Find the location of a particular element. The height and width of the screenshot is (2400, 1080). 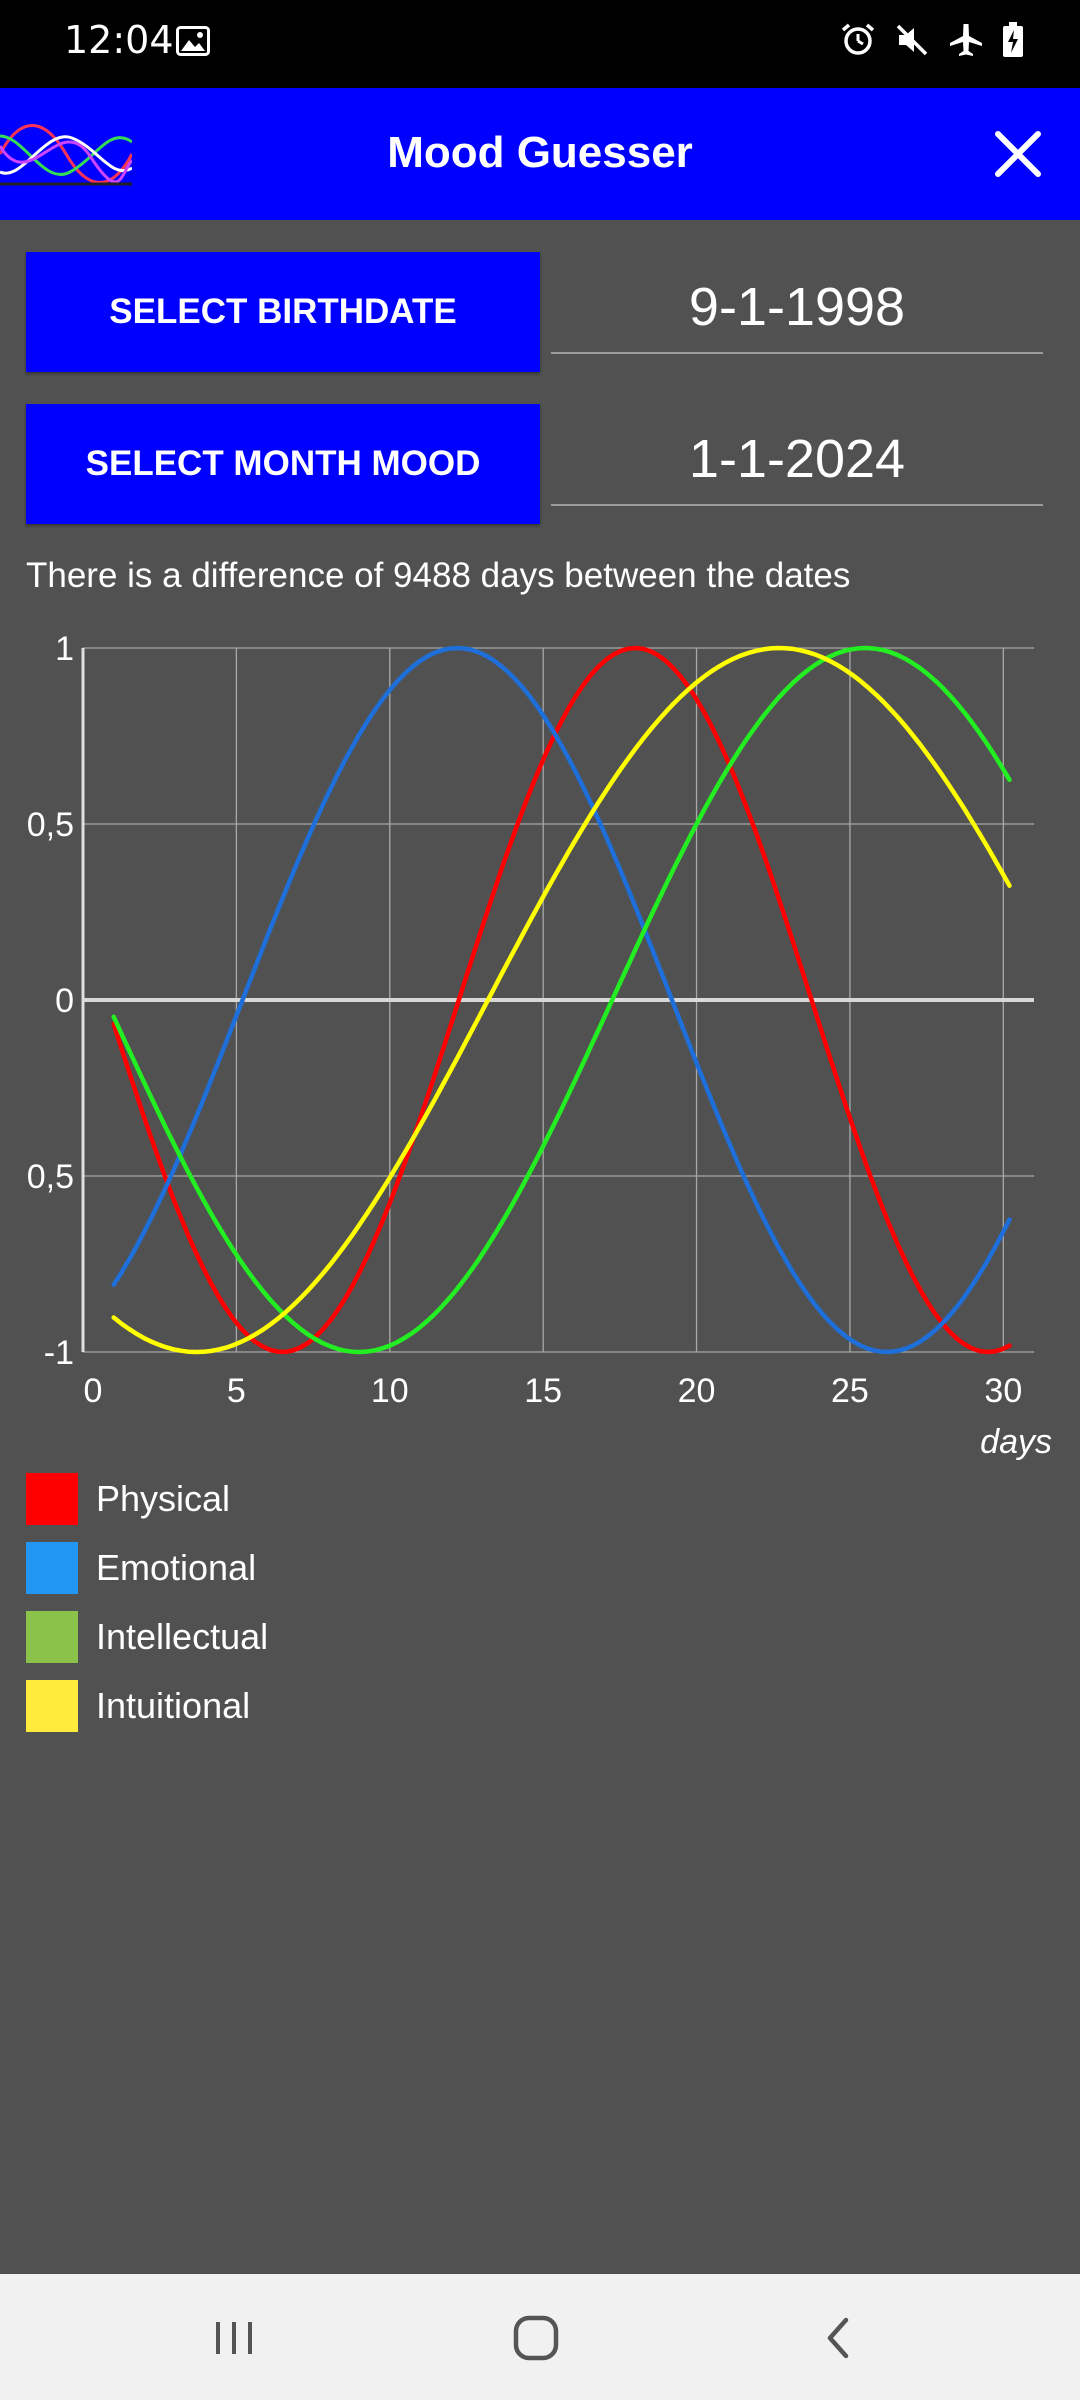

airplane-mode-icon is located at coordinates (966, 40).